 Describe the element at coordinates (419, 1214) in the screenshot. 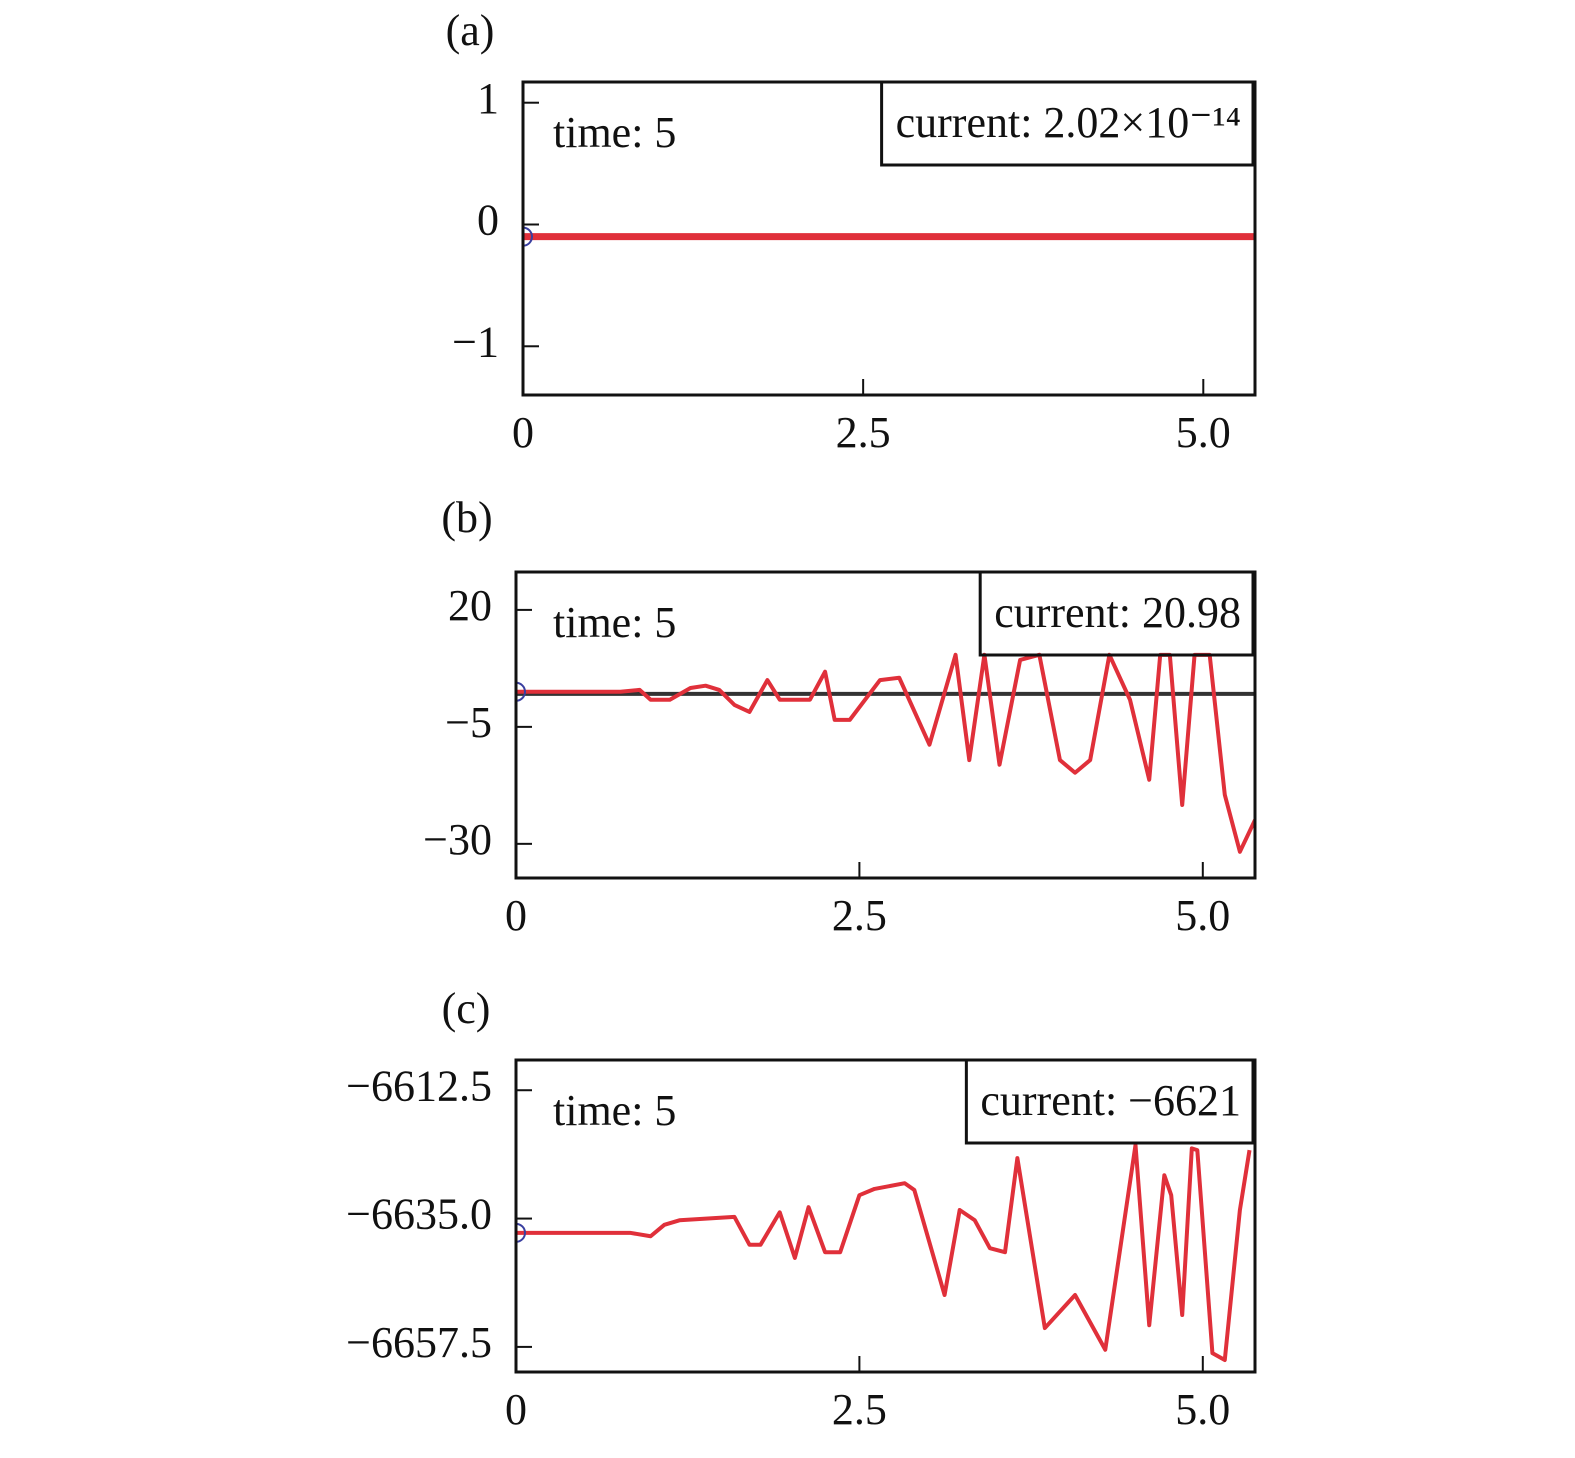

I see `y-tick-label: −6635.0` at that location.